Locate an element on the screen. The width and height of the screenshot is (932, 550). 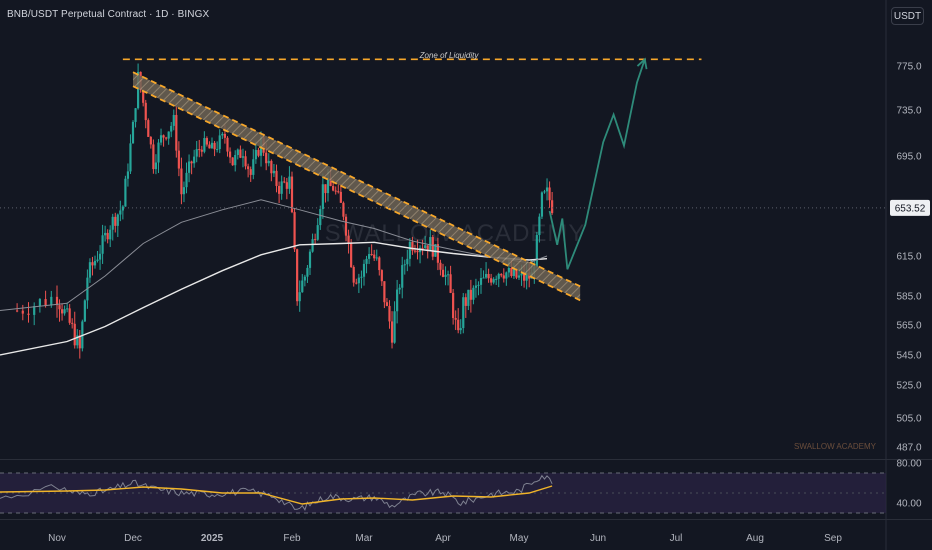
currency-button: USDT is located at coordinates (907, 16).